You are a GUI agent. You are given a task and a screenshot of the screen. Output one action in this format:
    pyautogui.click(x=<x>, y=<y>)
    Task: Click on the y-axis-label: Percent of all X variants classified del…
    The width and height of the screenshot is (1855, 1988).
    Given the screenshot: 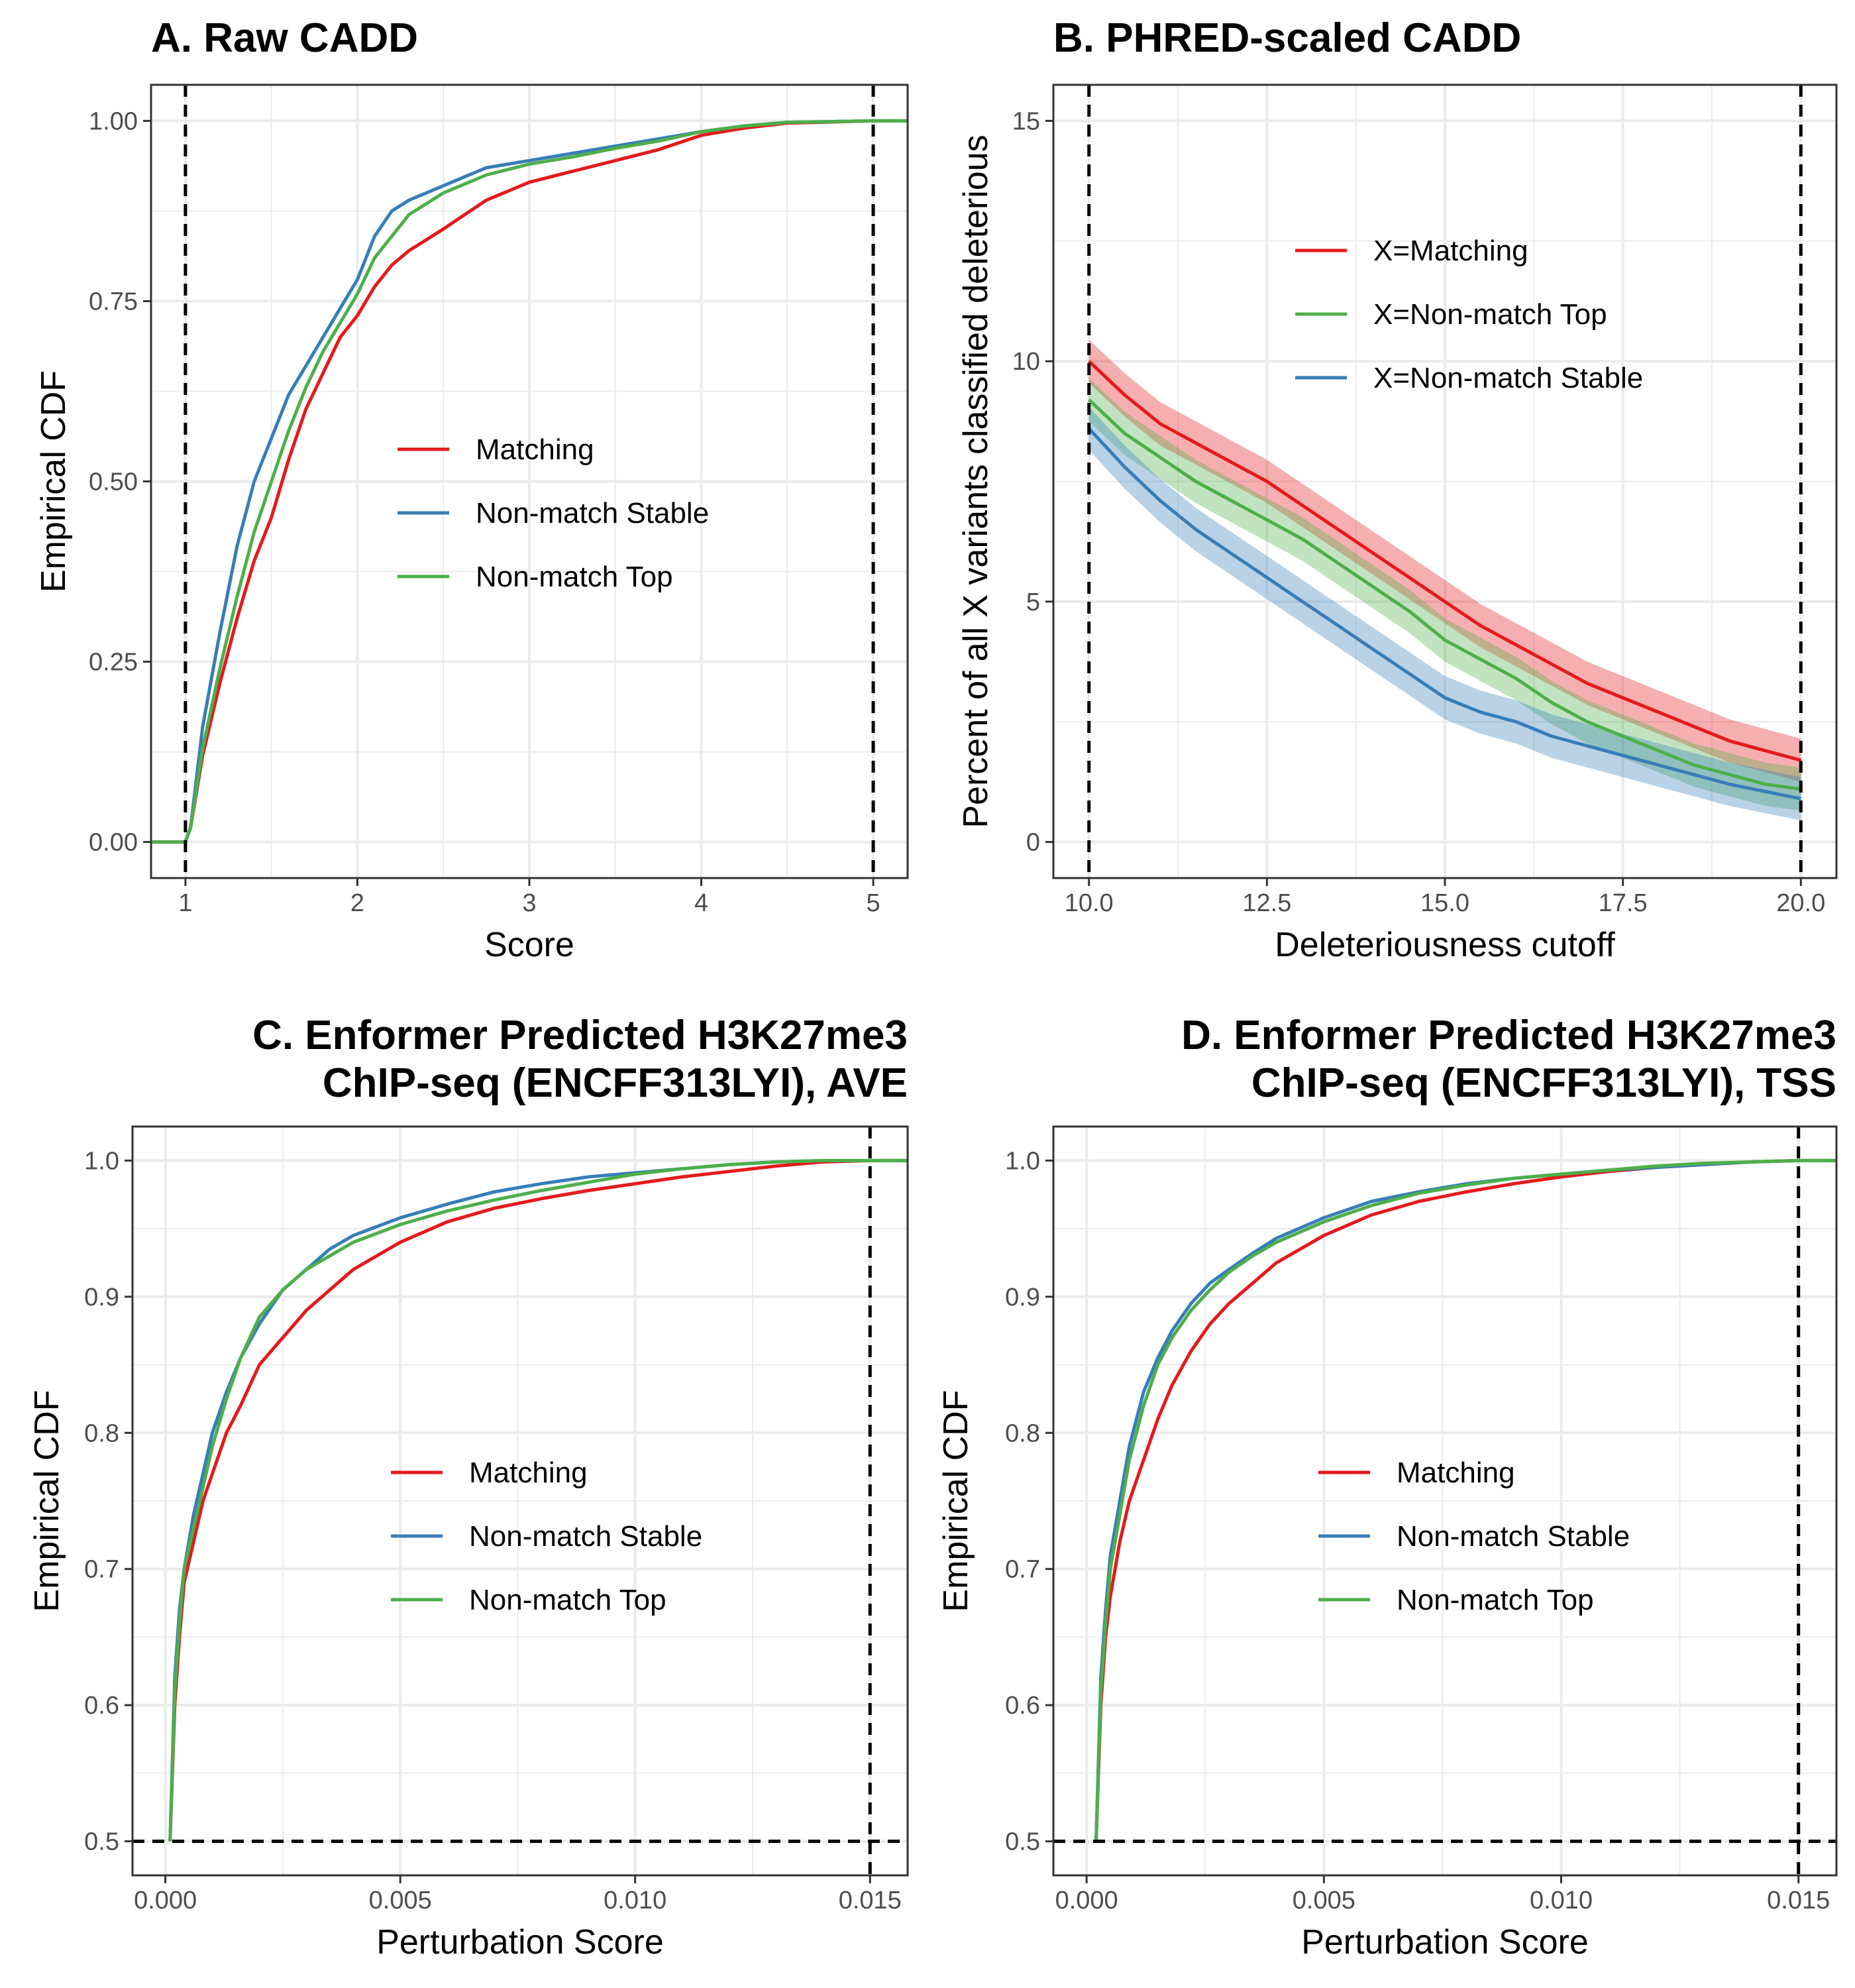 What is the action you would take?
    pyautogui.click(x=976, y=481)
    